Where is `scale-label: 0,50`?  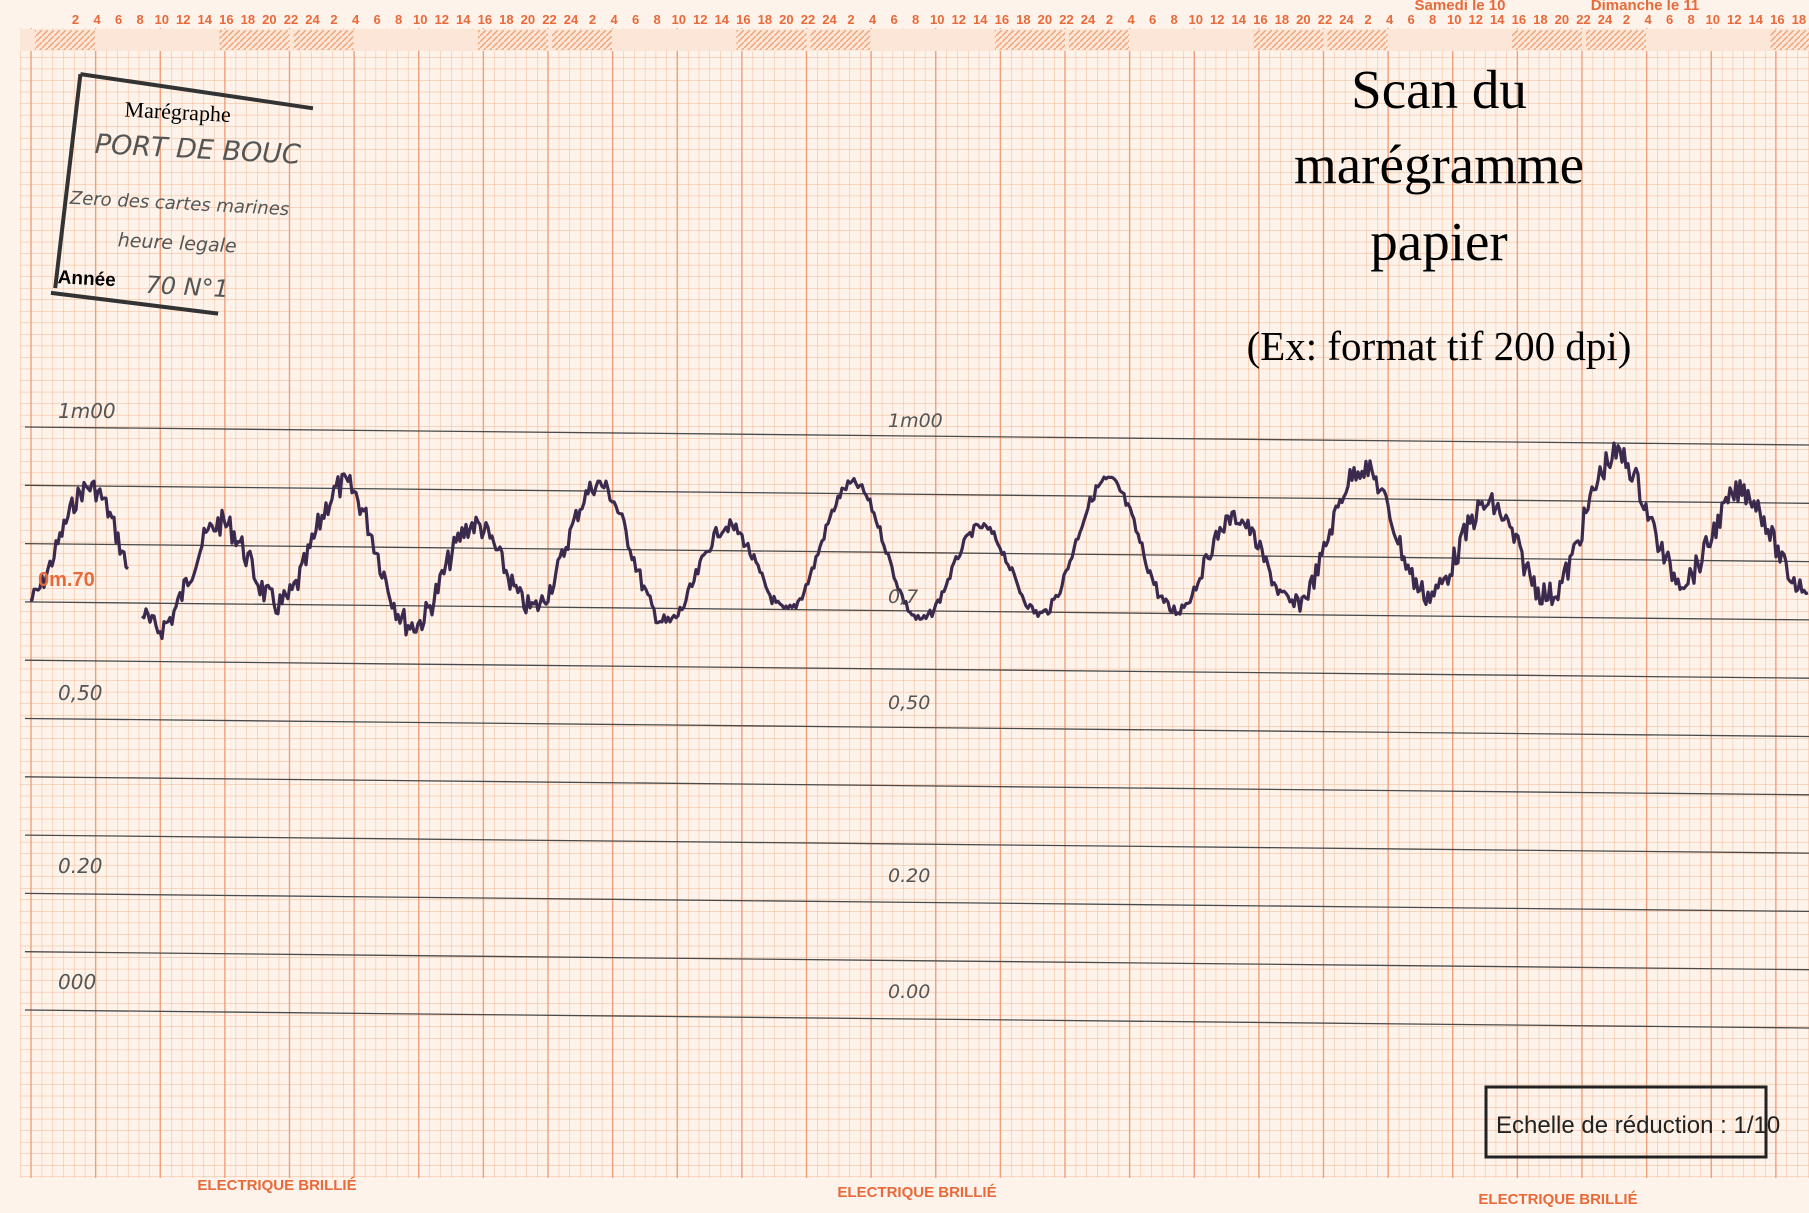
scale-label: 0,50 is located at coordinates (909, 703).